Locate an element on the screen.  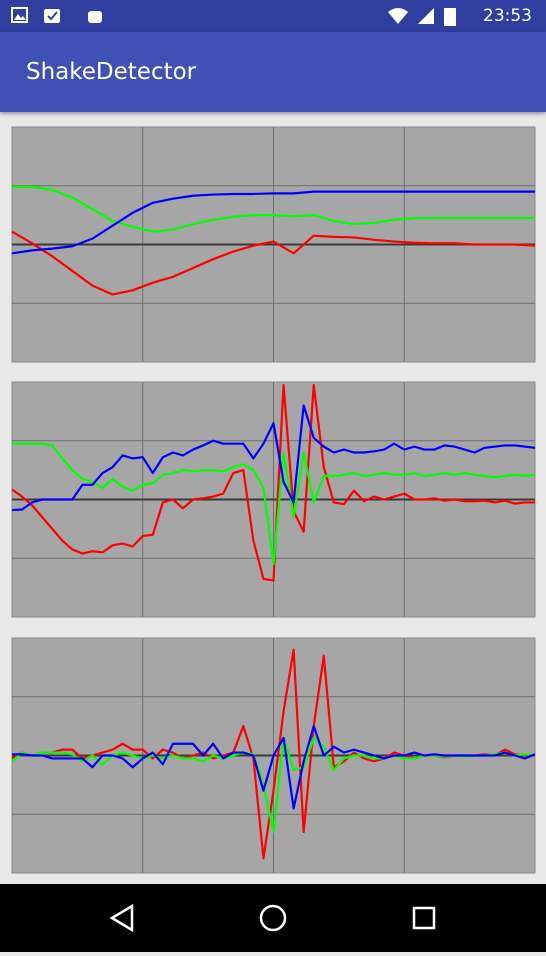
clock: 23:53 is located at coordinates (507, 16).